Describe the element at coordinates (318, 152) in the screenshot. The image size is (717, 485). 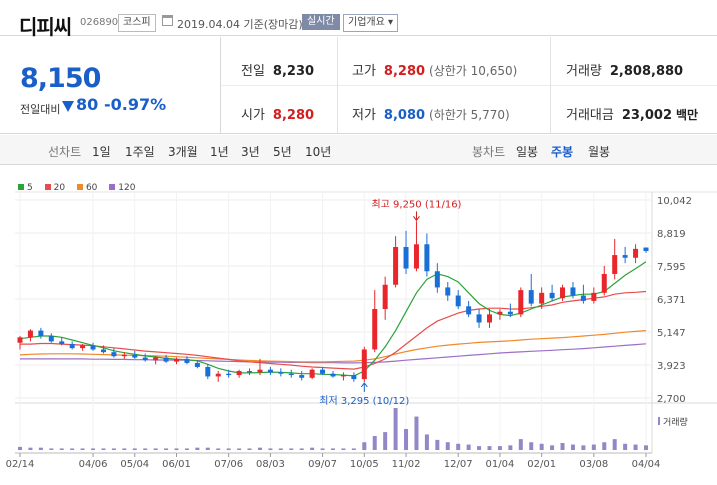
I see `period-10y: 10년` at that location.